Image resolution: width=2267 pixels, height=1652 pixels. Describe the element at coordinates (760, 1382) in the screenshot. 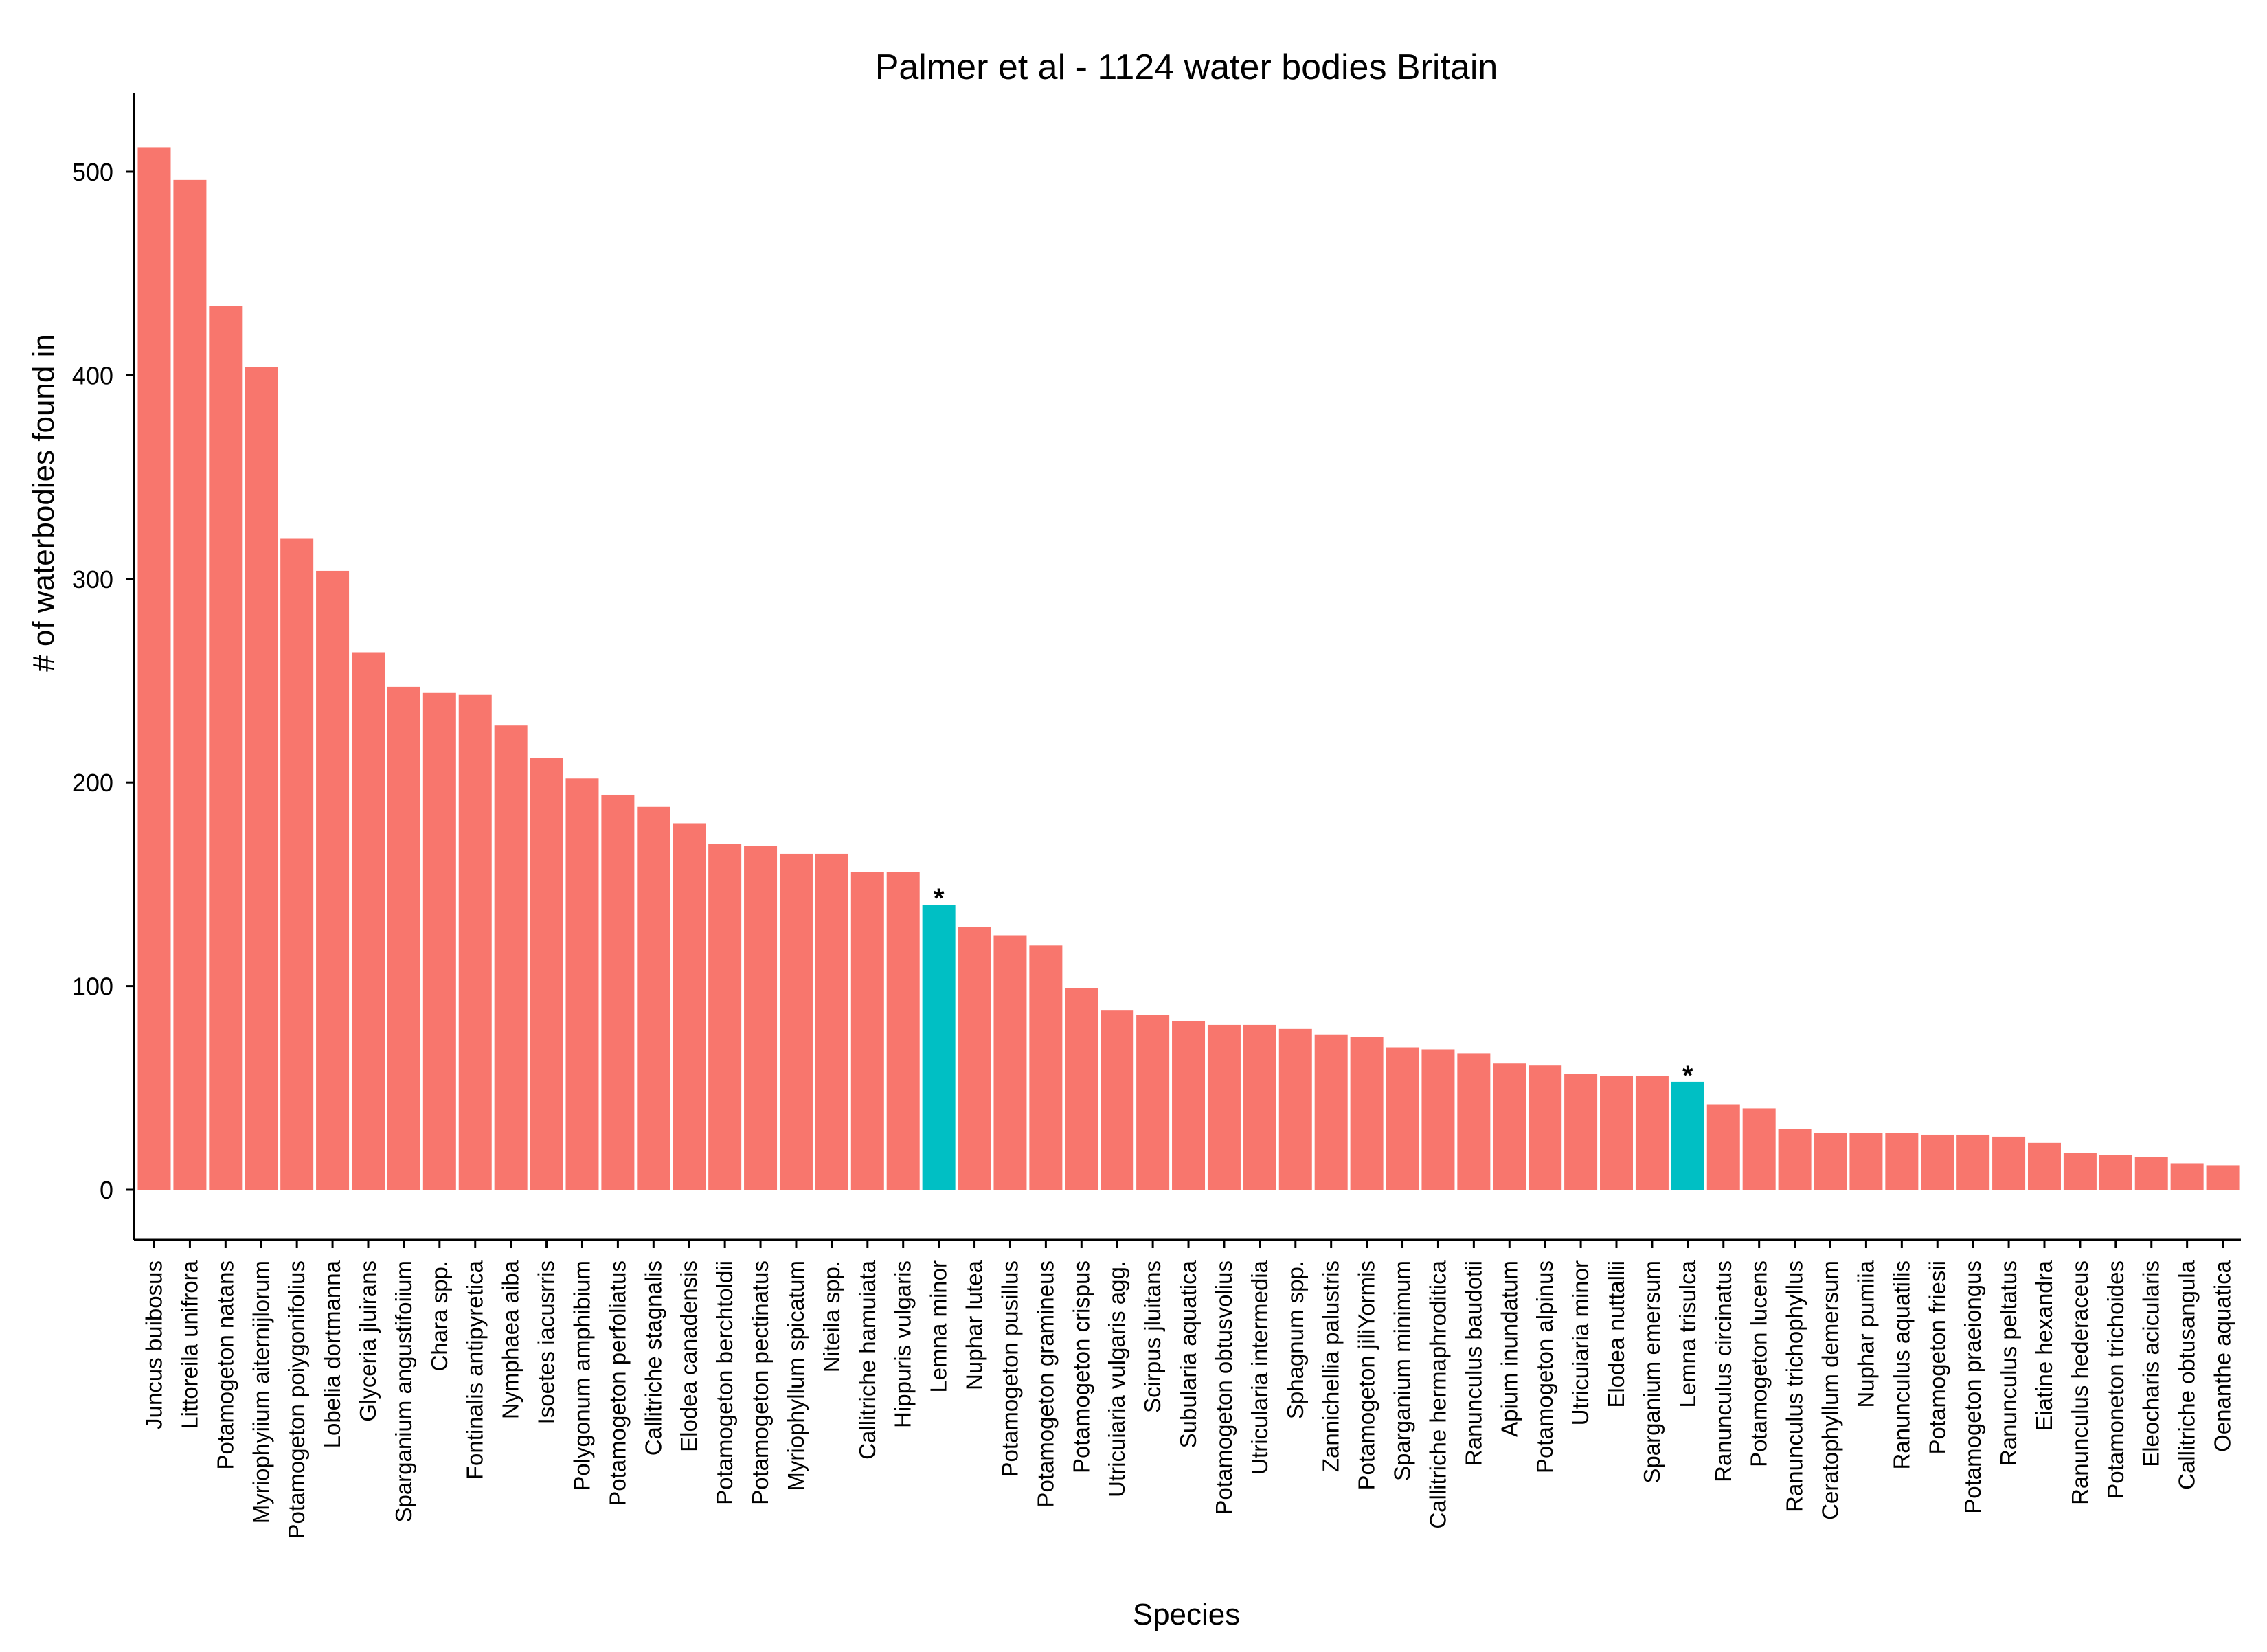

I see `x-tick-label: Potamogeton pectinatus` at that location.